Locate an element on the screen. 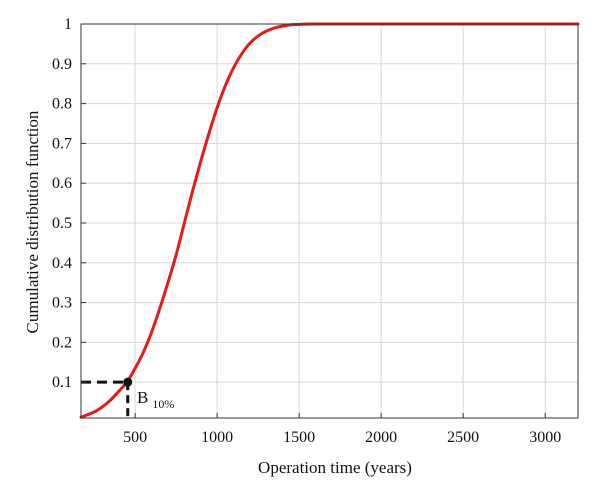 This screenshot has width=600, height=497. x-axis-title: Operation time (years) is located at coordinates (335, 467).